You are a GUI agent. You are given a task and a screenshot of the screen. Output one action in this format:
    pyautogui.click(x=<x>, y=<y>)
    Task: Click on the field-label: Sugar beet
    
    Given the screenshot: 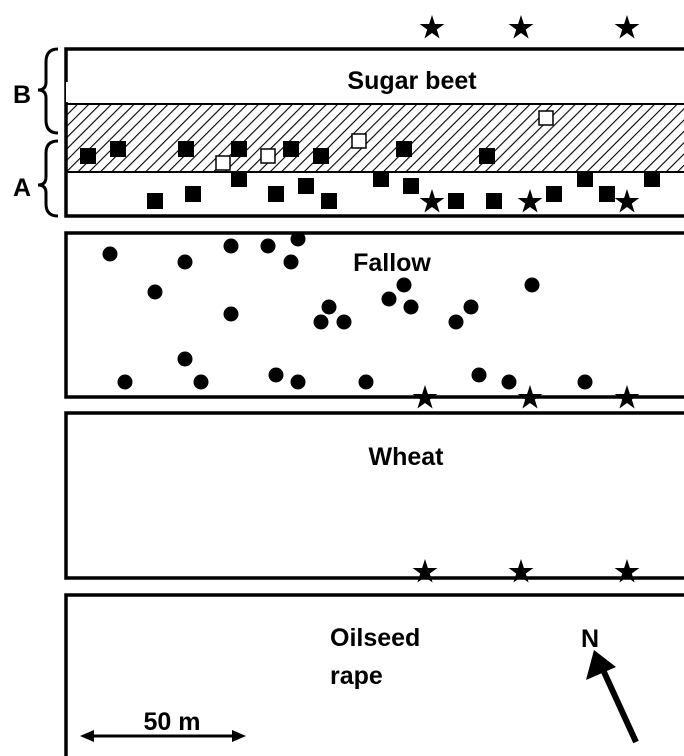 What is the action you would take?
    pyautogui.click(x=412, y=81)
    